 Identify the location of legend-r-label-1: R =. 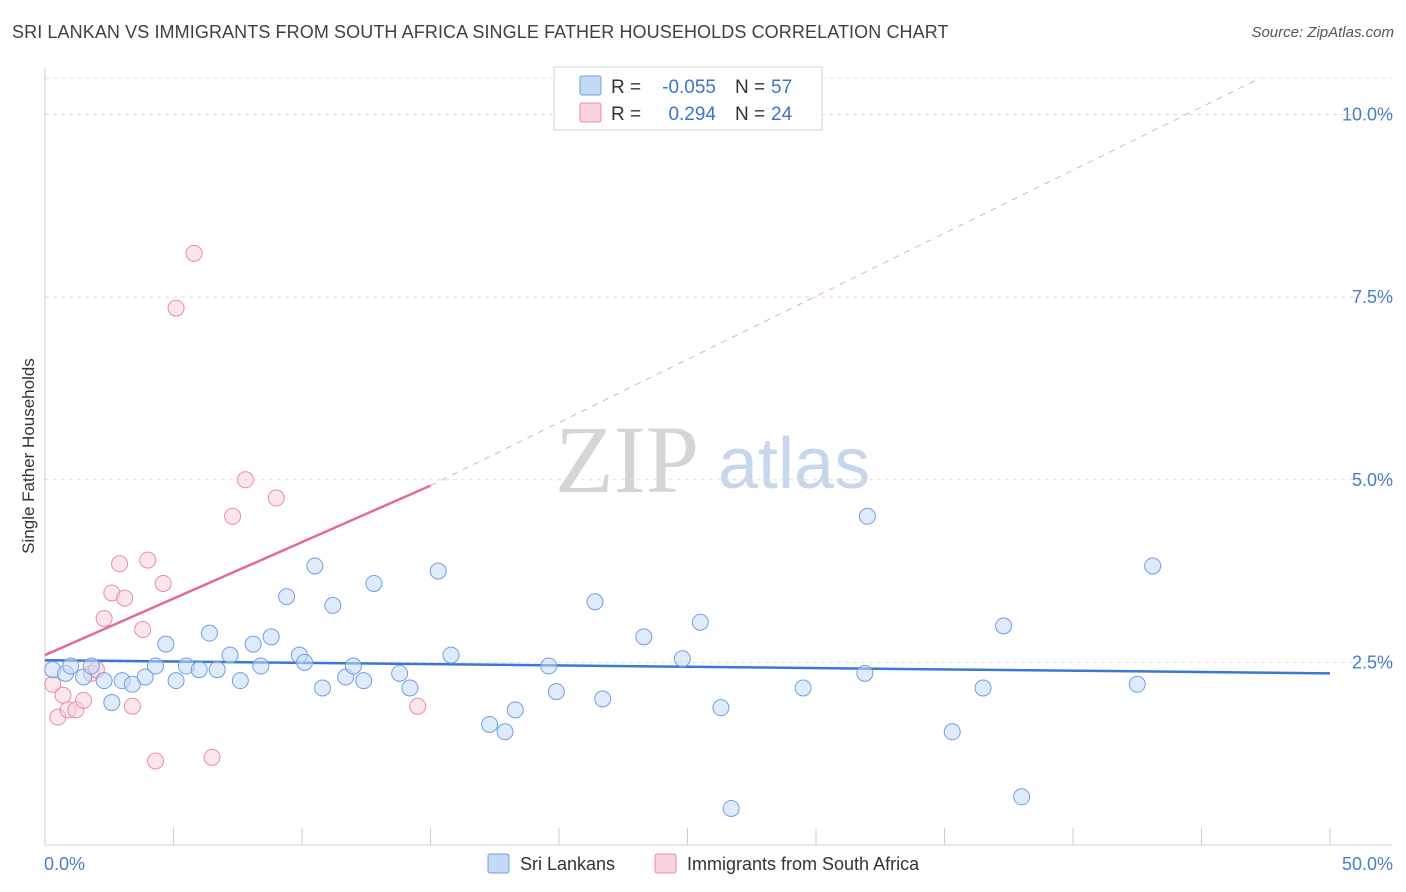
(626, 87).